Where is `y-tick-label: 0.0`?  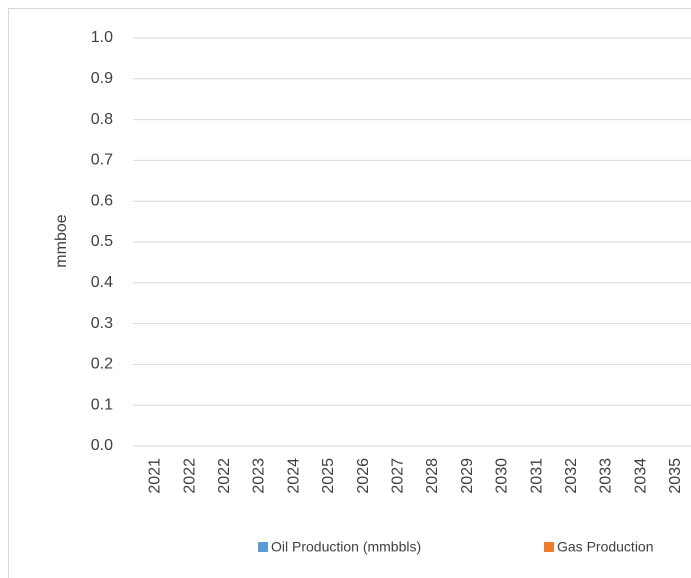
y-tick-label: 0.0 is located at coordinates (102, 445).